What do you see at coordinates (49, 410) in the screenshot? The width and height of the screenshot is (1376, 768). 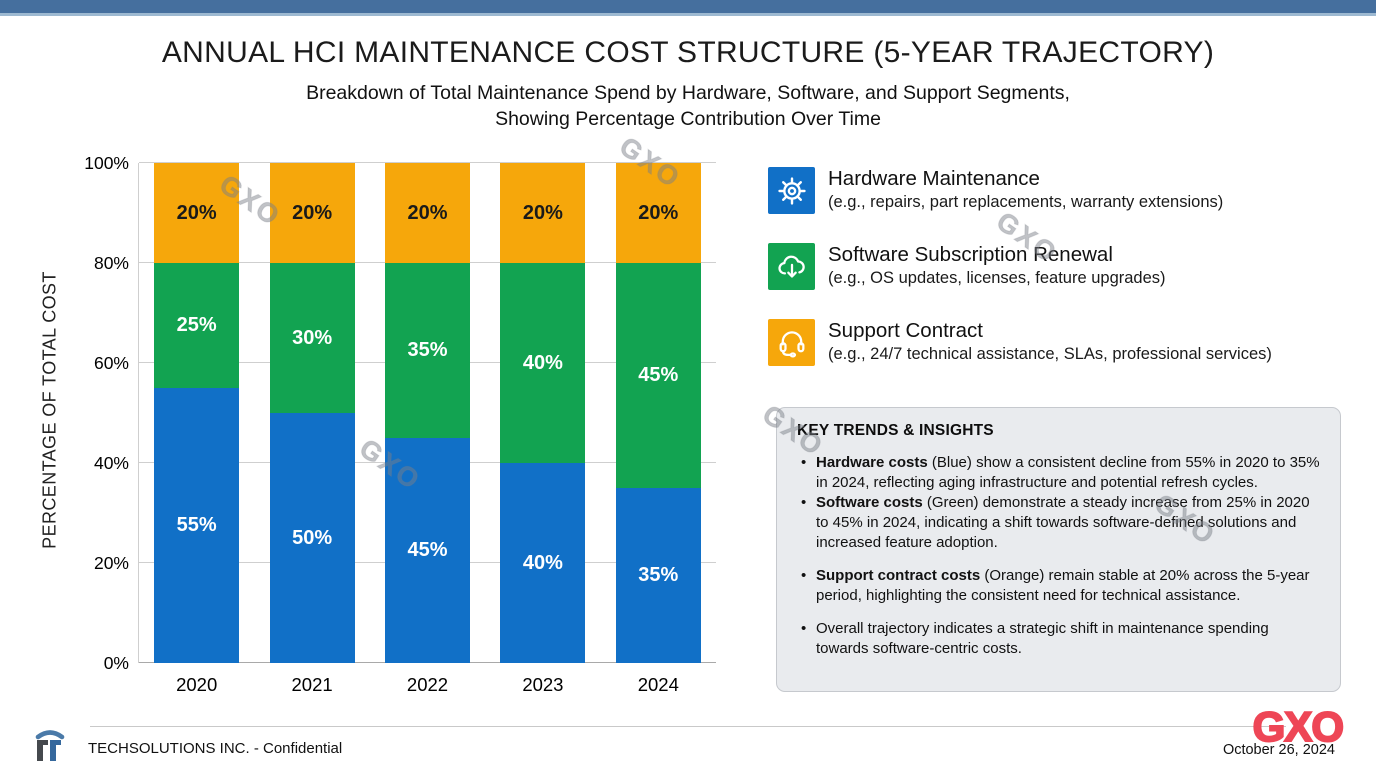 I see `y-axis-title: PERCENTAGE OF TOTAL COST` at bounding box center [49, 410].